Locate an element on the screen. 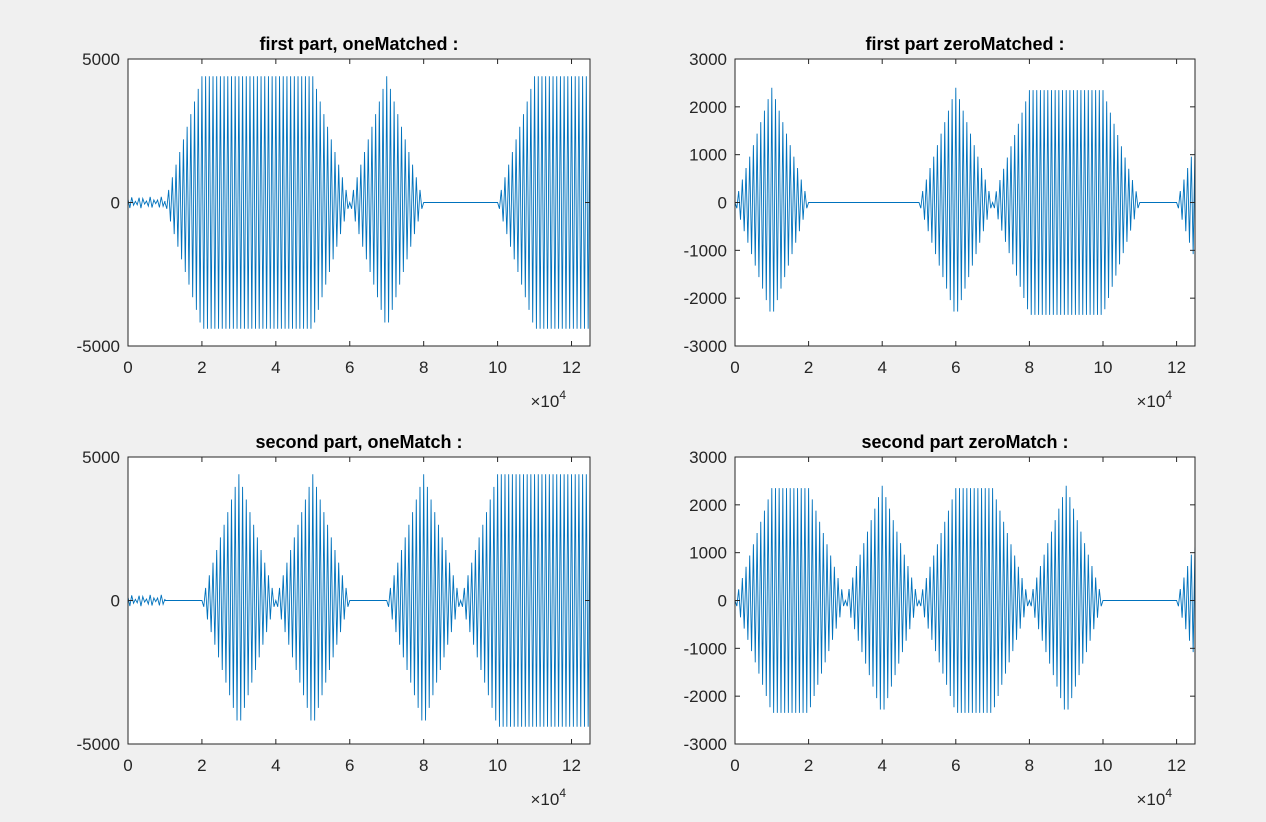 This screenshot has width=1266, height=822. chart-title: second part zeroMatch : is located at coordinates (964, 442).